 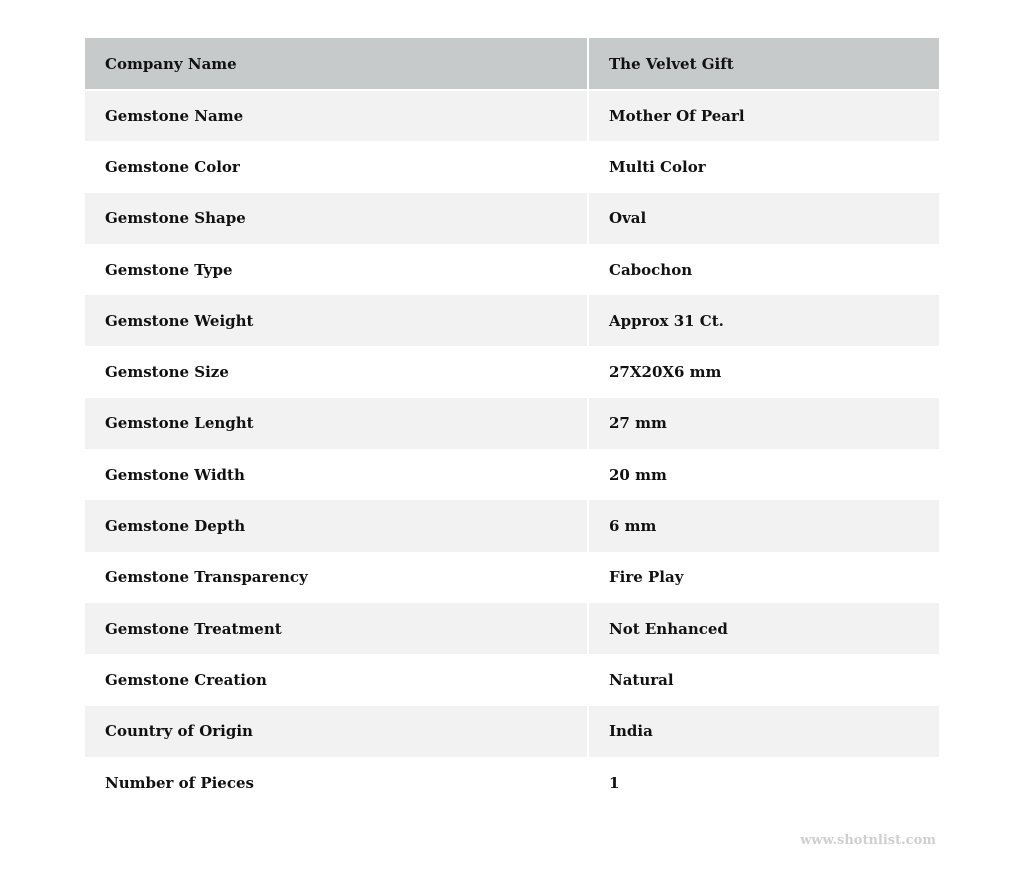 I want to click on row-value: Multi Color, so click(x=763, y=167).